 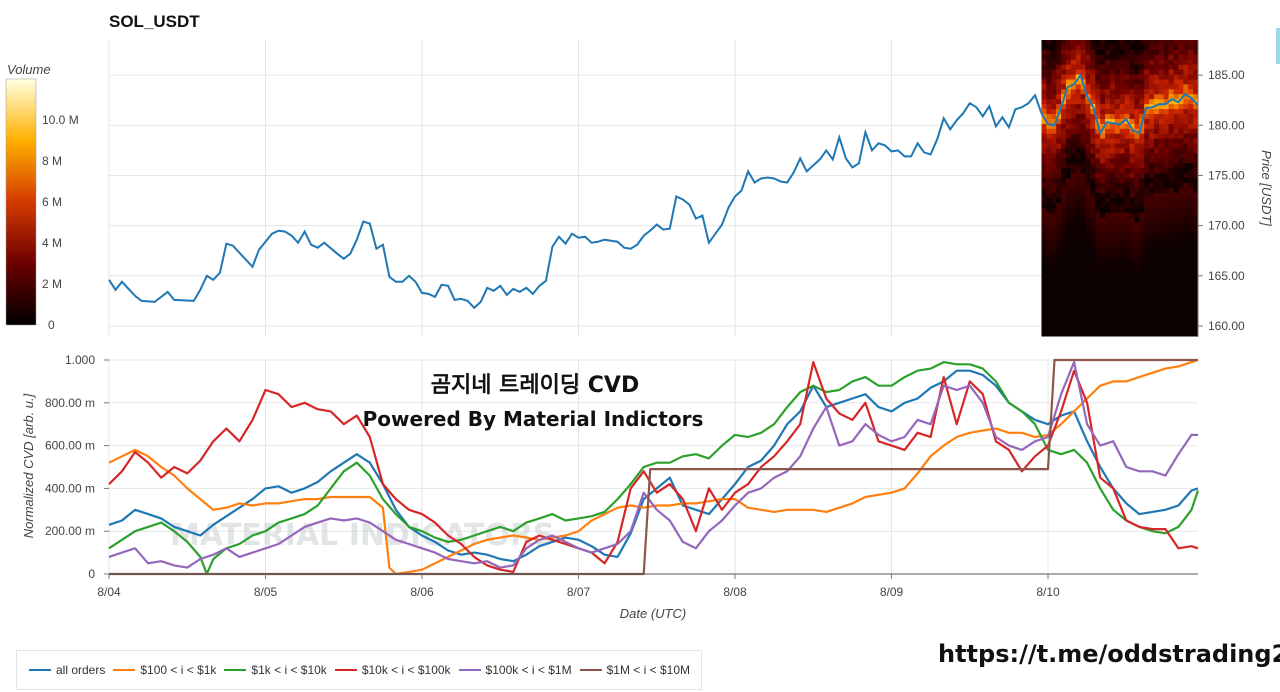 What do you see at coordinates (164, 670) in the screenshot?
I see `legend-item: $100 < i < $1k` at bounding box center [164, 670].